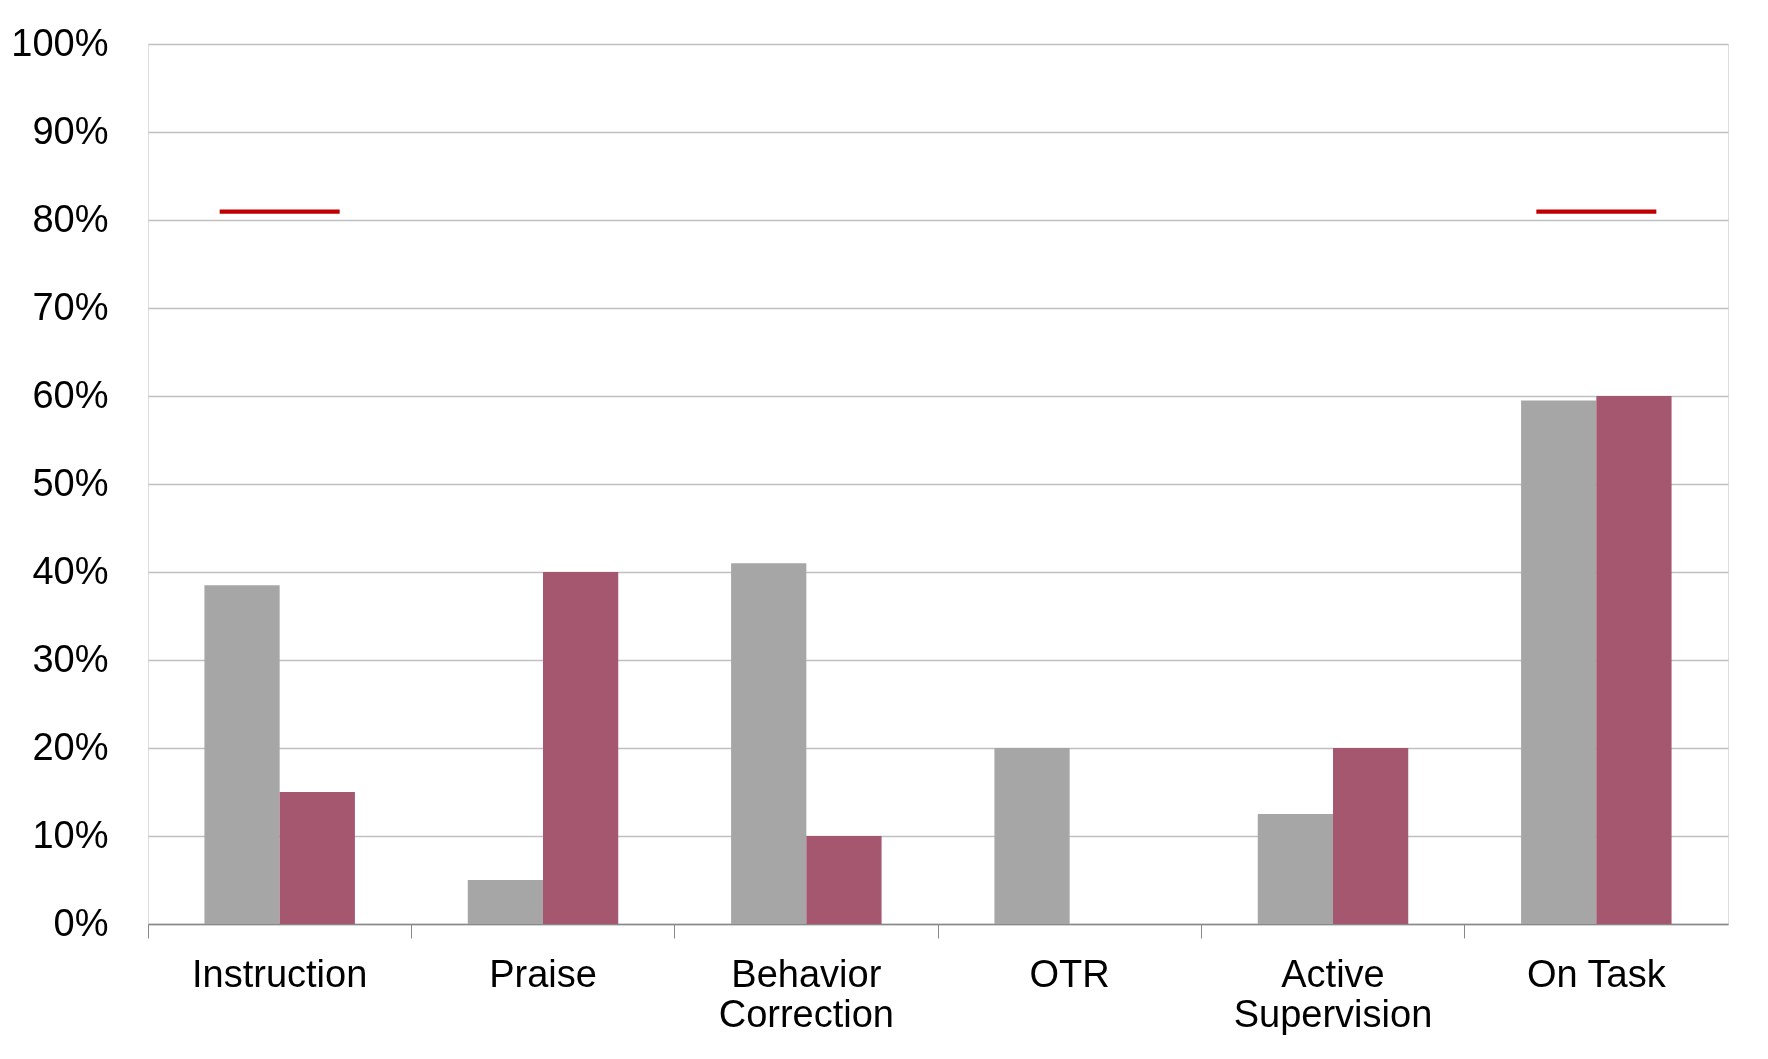  What do you see at coordinates (81, 922) in the screenshot?
I see `y-tick-label: 0%` at bounding box center [81, 922].